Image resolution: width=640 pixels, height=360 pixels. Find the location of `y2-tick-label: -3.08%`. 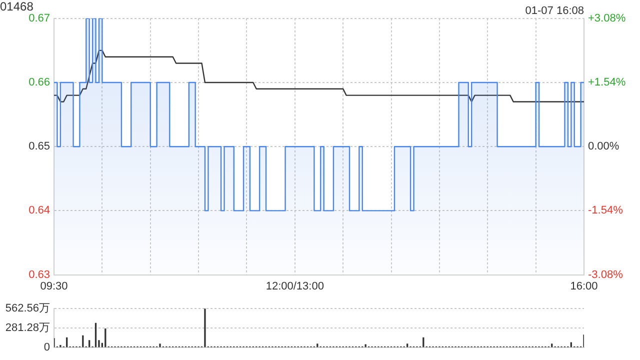

y2-tick-label: -3.08% is located at coordinates (606, 274).